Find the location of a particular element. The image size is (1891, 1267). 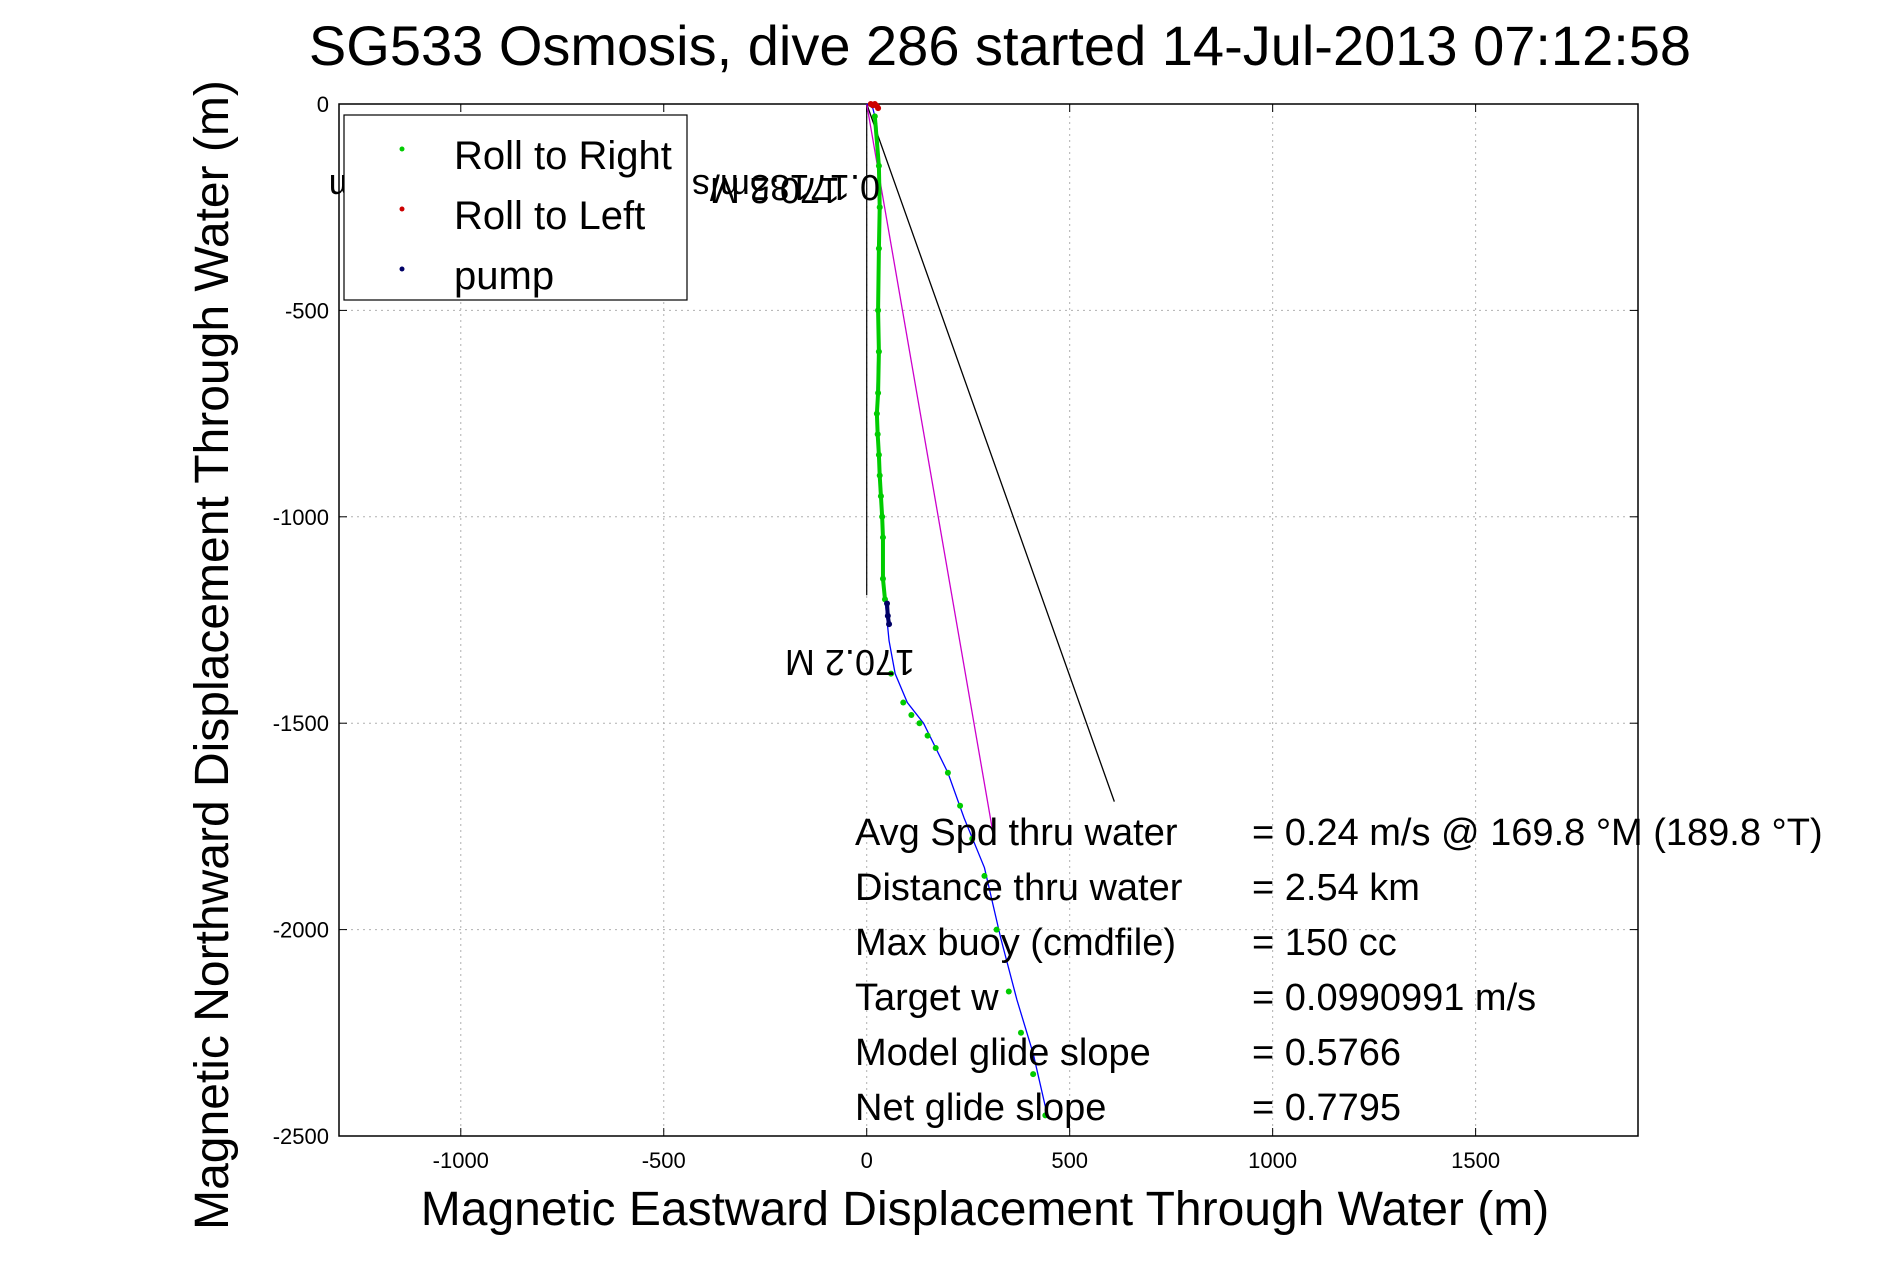

stat-value: = 0.0990991 m/s is located at coordinates (1394, 998).